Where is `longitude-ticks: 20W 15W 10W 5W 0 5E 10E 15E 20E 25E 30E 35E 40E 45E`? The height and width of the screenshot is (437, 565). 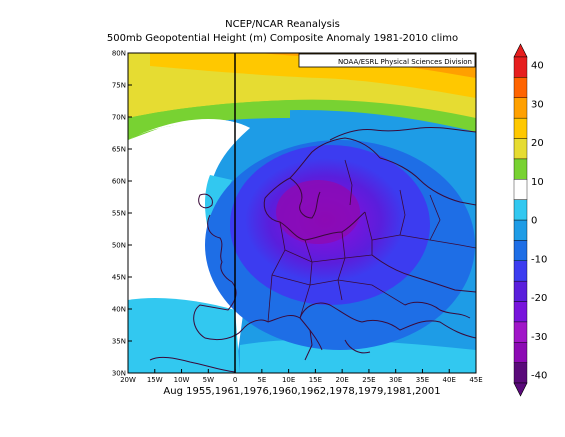 longitude-ticks: 20W 15W 10W 5W 0 5E 10E 15E 20E 25E 30E 35E 40E 45E is located at coordinates (301, 376).